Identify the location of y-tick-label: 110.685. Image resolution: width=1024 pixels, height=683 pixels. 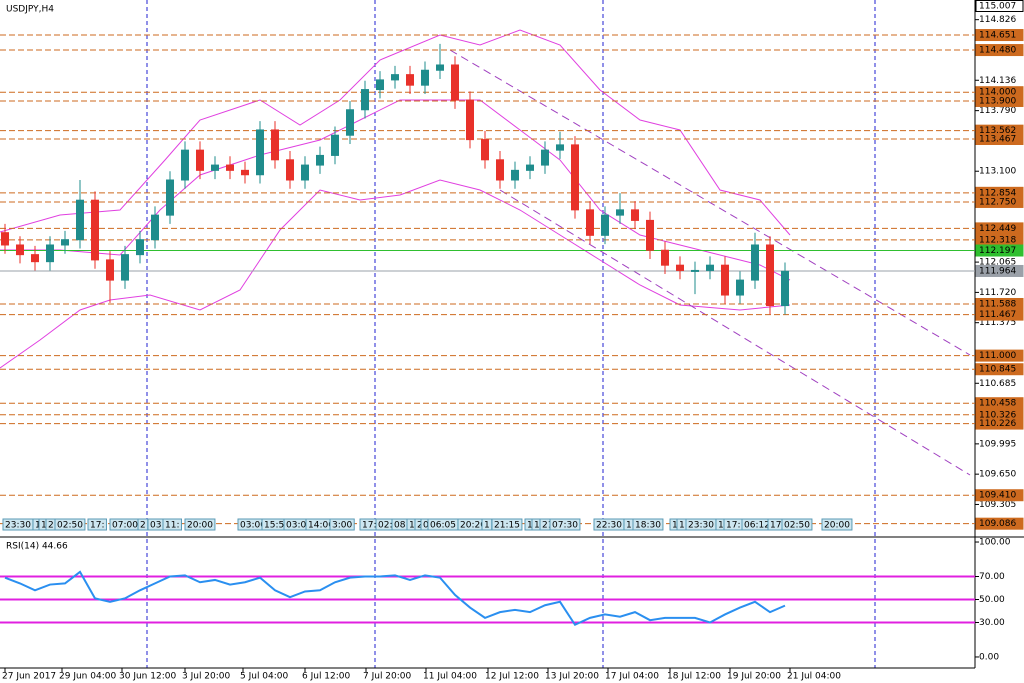
(997, 384).